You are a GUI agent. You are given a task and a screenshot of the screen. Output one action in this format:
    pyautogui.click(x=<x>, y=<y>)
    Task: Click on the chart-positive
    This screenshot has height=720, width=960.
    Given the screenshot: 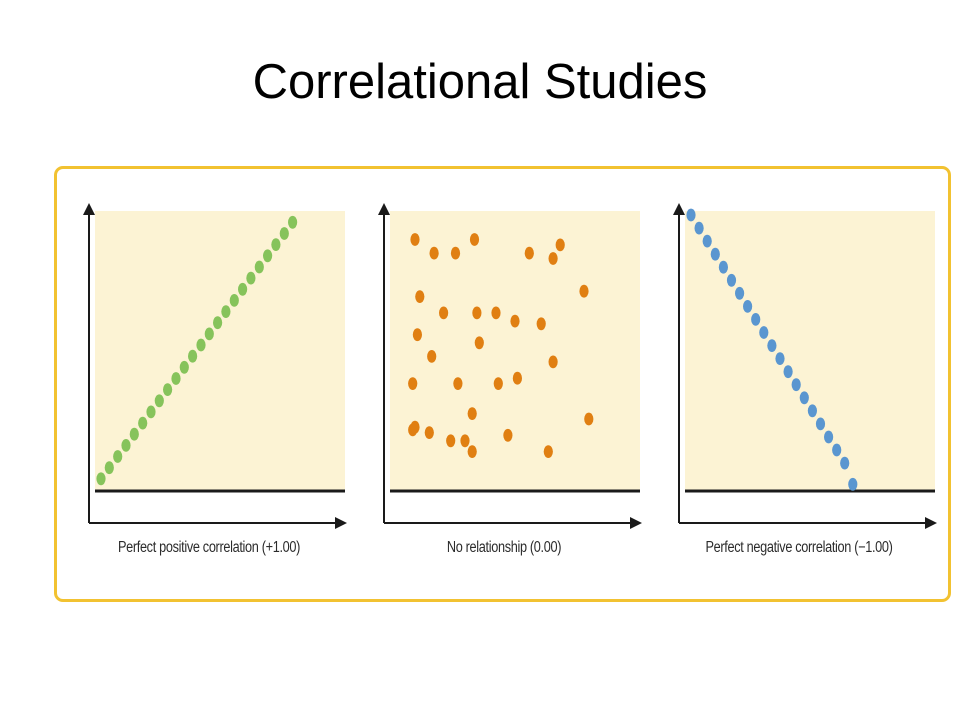 What is the action you would take?
    pyautogui.click(x=215, y=366)
    